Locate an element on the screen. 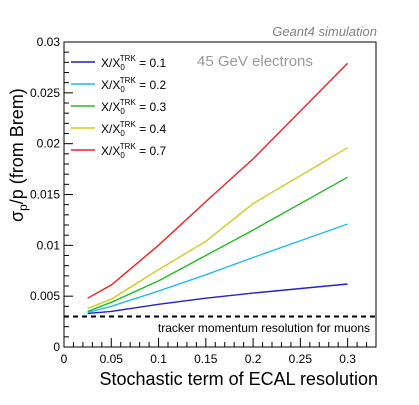  legend-entry-value: = 0.2 is located at coordinates (151, 85).